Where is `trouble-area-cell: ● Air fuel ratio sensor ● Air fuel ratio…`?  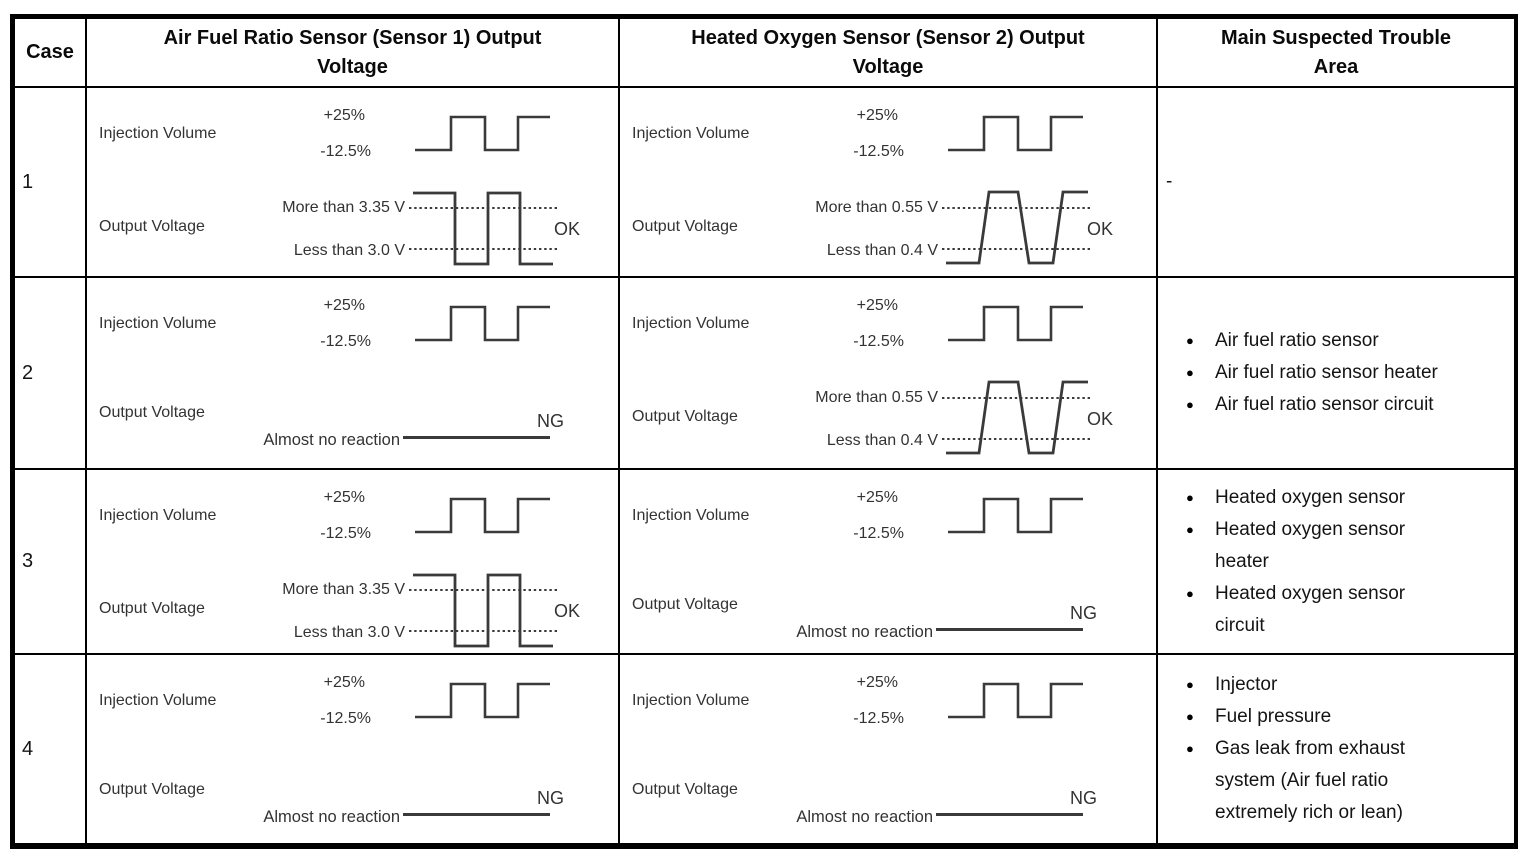
trouble-area-cell: ● Air fuel ratio sensor ● Air fuel ratio… is located at coordinates (1336, 374).